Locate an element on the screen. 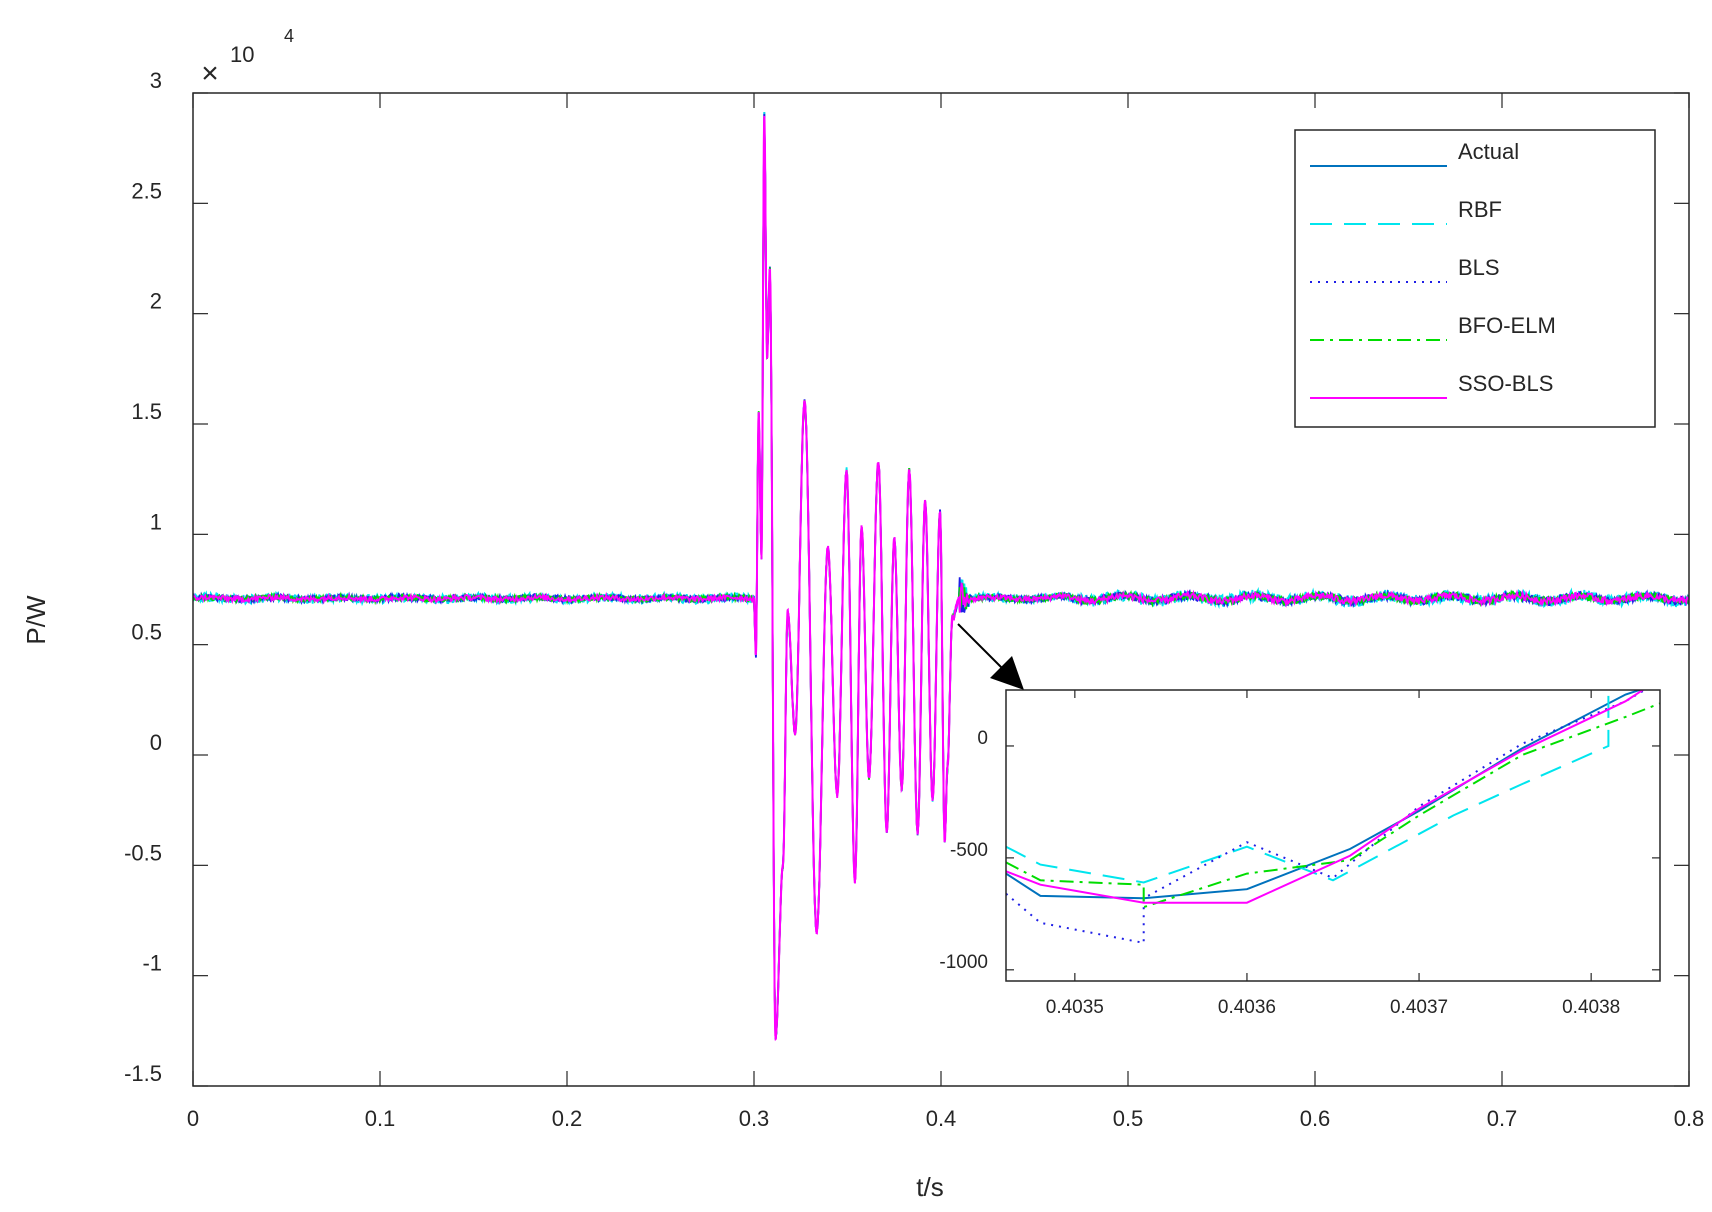  inset-line-bfo-elm is located at coordinates (1333, 805).